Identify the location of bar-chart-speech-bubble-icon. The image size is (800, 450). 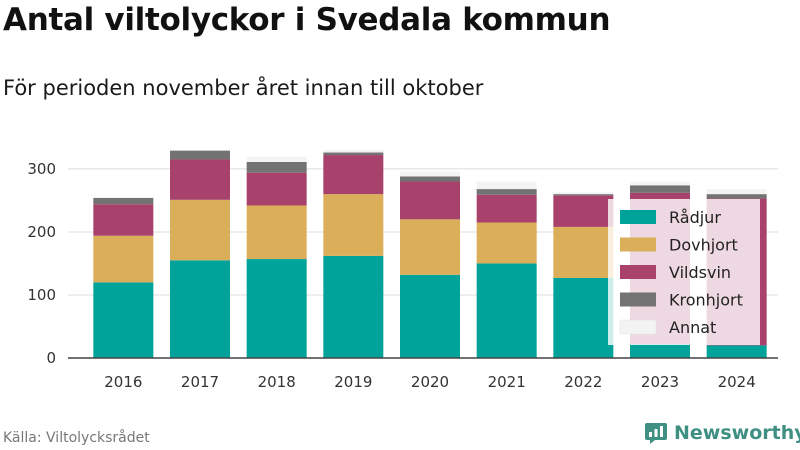
(656, 433).